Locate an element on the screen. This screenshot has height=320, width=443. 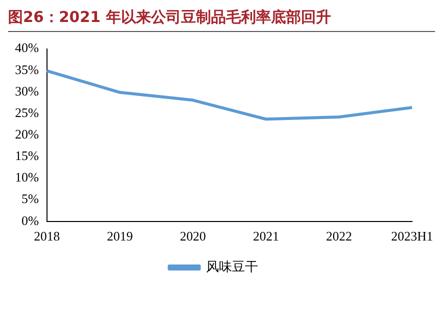
x-tick-label: 2018 is located at coordinates (47, 236).